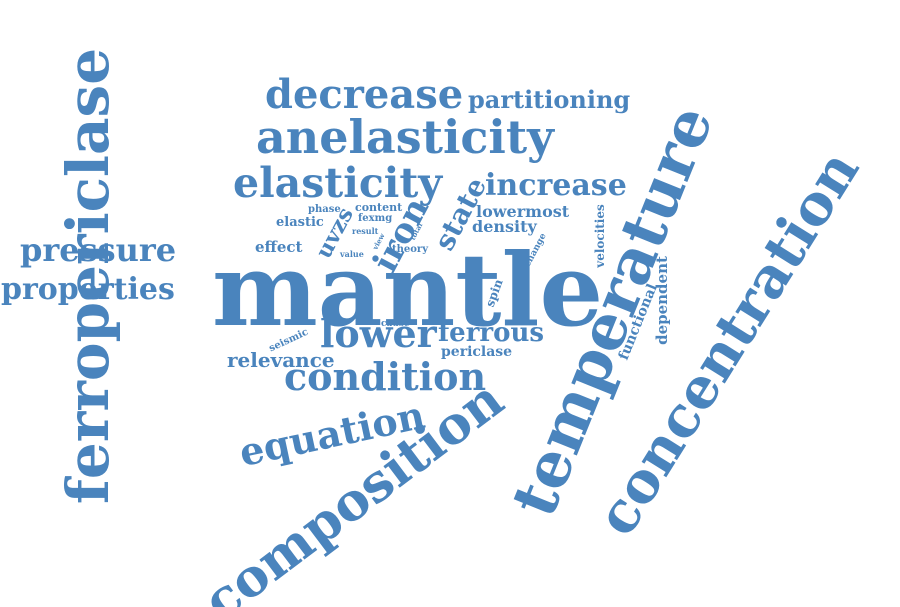  What do you see at coordinates (300, 222) in the screenshot?
I see `word-elastic: elastic` at bounding box center [300, 222].